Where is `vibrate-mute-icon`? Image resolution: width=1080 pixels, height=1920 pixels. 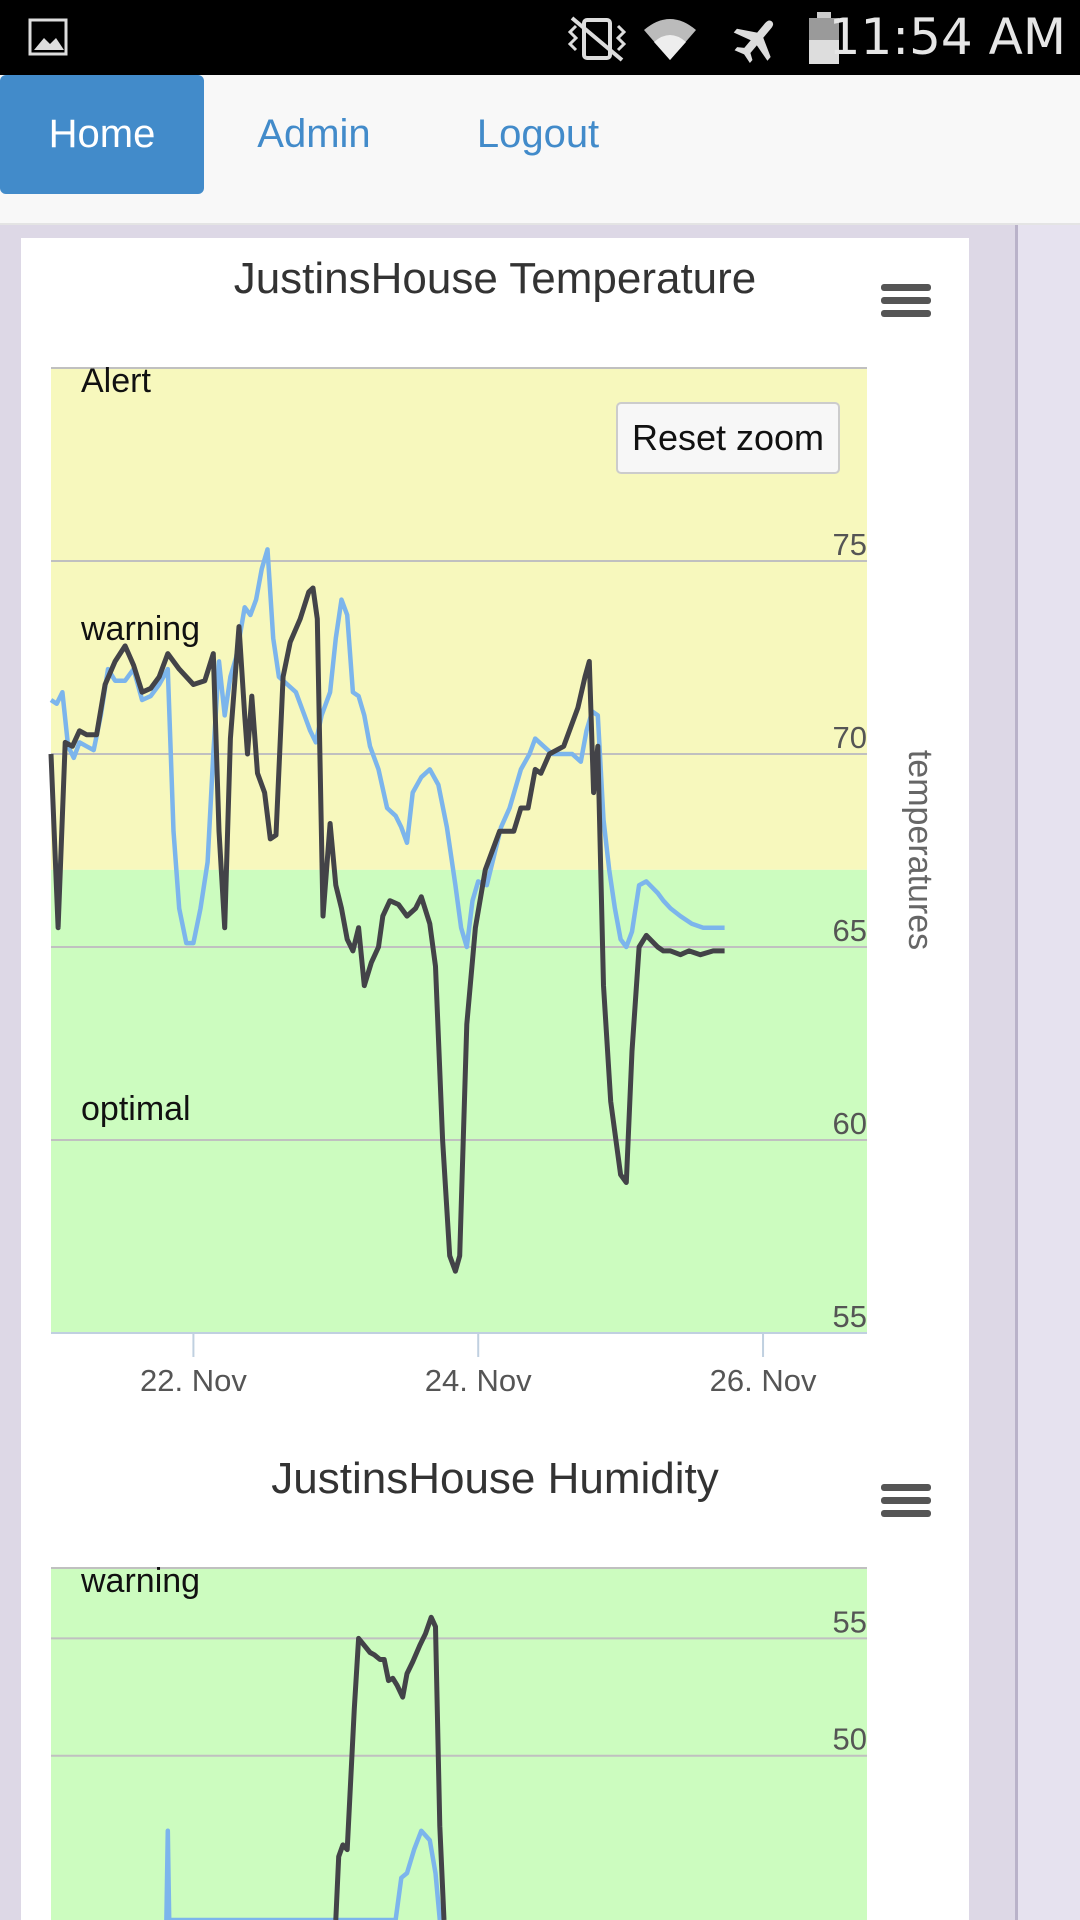
vibrate-mute-icon is located at coordinates (597, 39).